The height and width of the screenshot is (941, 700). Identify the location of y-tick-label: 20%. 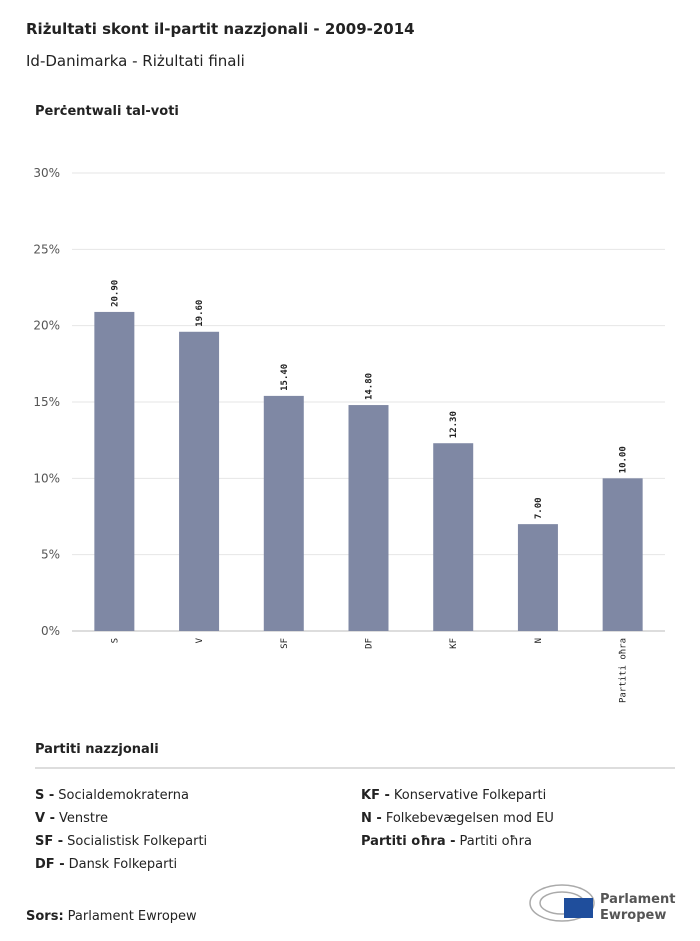
(46, 326).